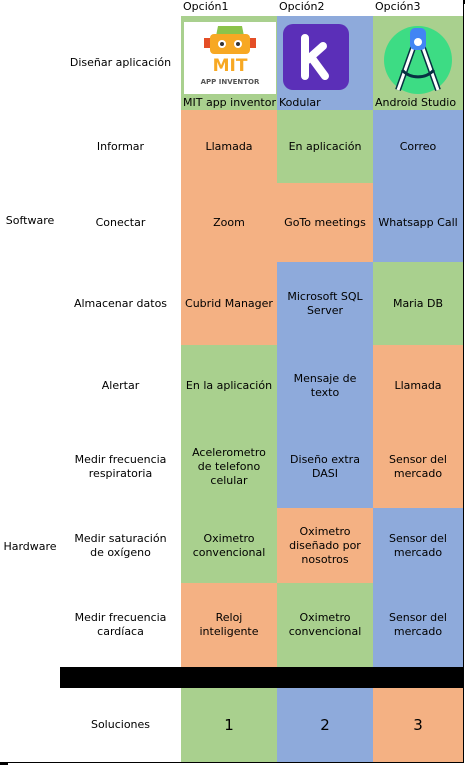  Describe the element at coordinates (230, 66) in the screenshot. I see `logo-text: MIT` at that location.